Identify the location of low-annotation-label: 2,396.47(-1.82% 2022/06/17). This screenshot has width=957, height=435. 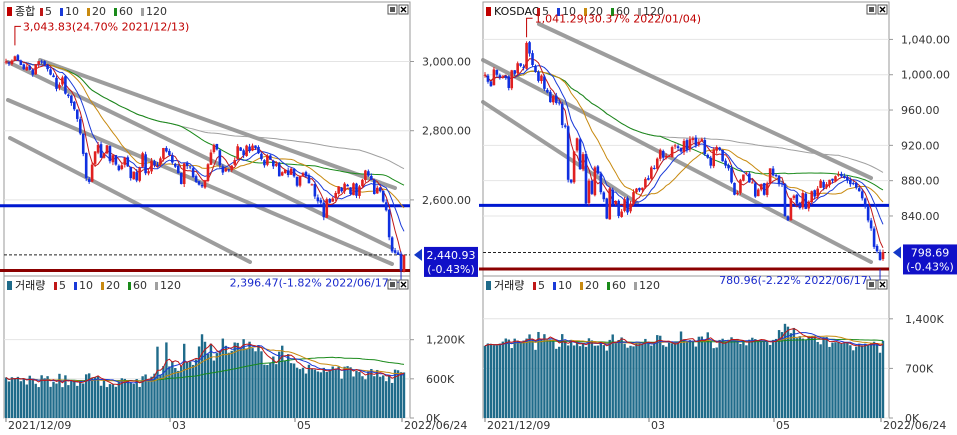
(311, 282).